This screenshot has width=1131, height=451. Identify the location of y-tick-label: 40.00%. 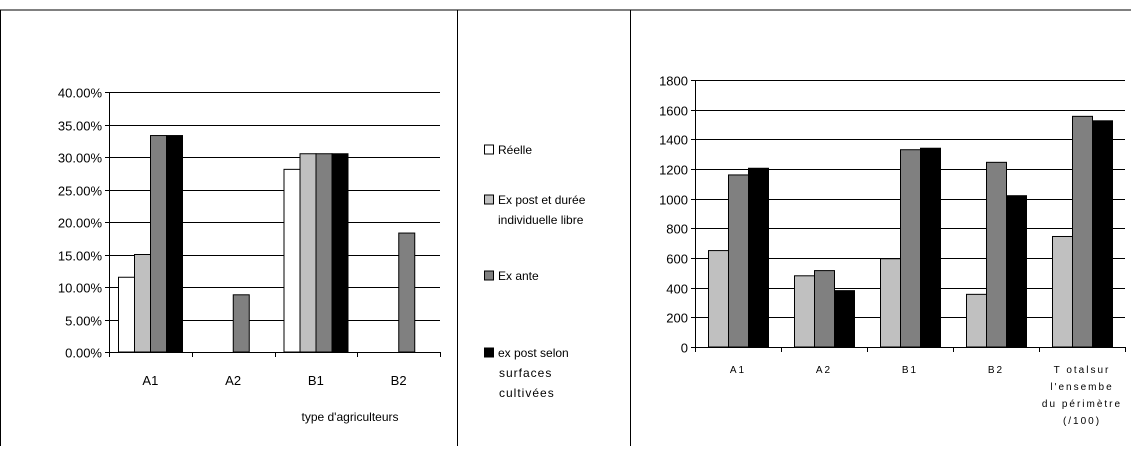
(80, 93).